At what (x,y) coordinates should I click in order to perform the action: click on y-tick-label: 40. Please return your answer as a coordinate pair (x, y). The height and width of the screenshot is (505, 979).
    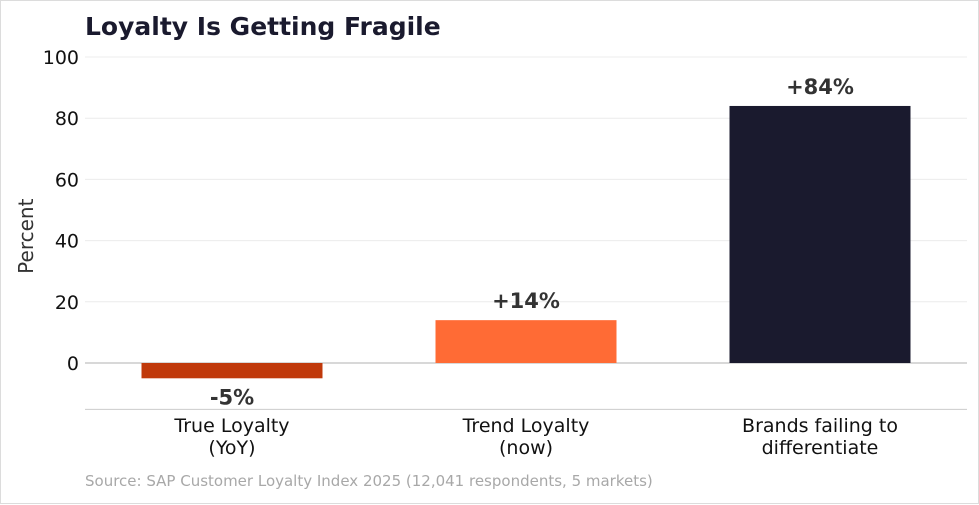
    Looking at the image, I should click on (67, 242).